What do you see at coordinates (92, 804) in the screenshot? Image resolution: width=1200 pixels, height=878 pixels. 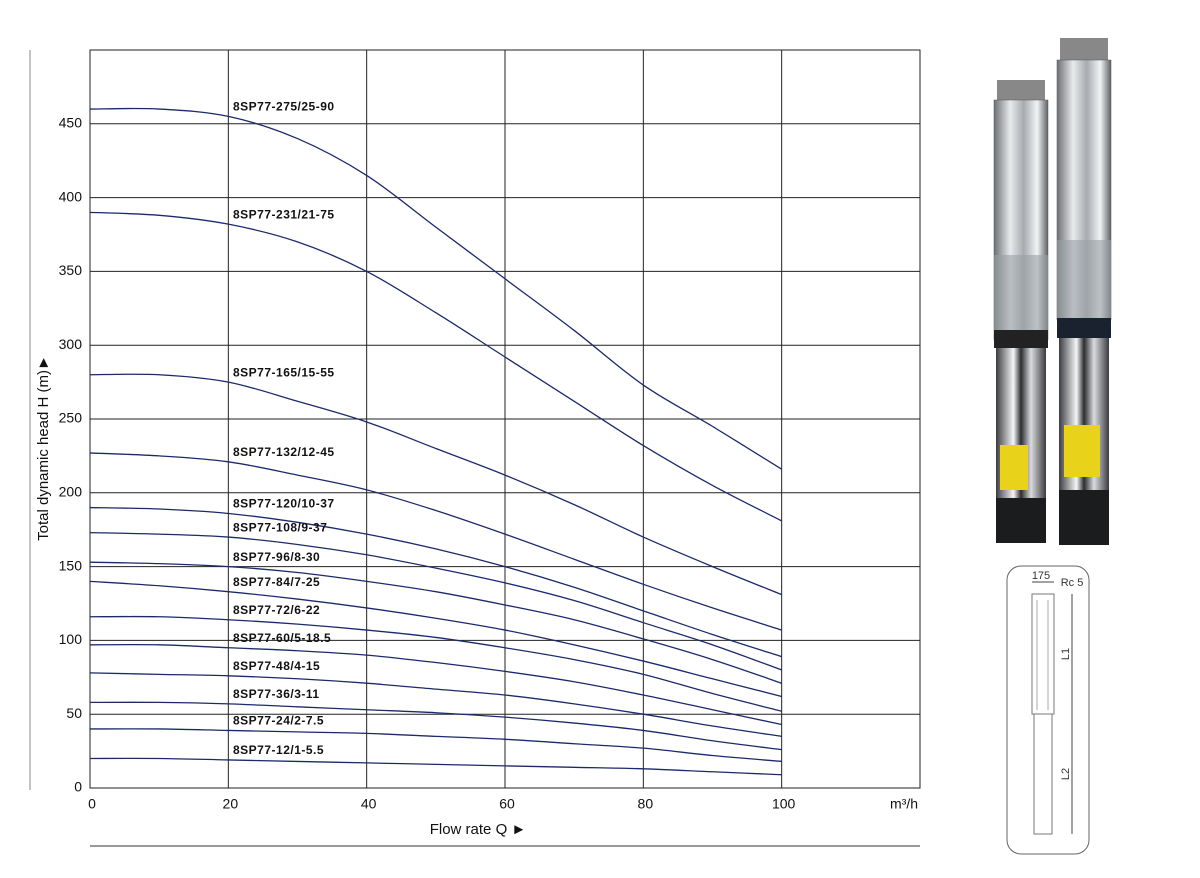 I see `x-tick-label: 0` at bounding box center [92, 804].